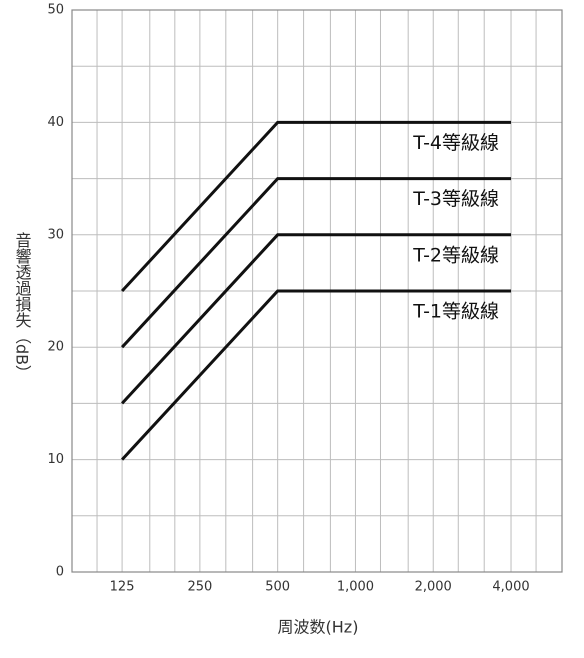 The height and width of the screenshot is (658, 584). Describe the element at coordinates (455, 312) in the screenshot. I see `series-label: T-1等級線` at that location.